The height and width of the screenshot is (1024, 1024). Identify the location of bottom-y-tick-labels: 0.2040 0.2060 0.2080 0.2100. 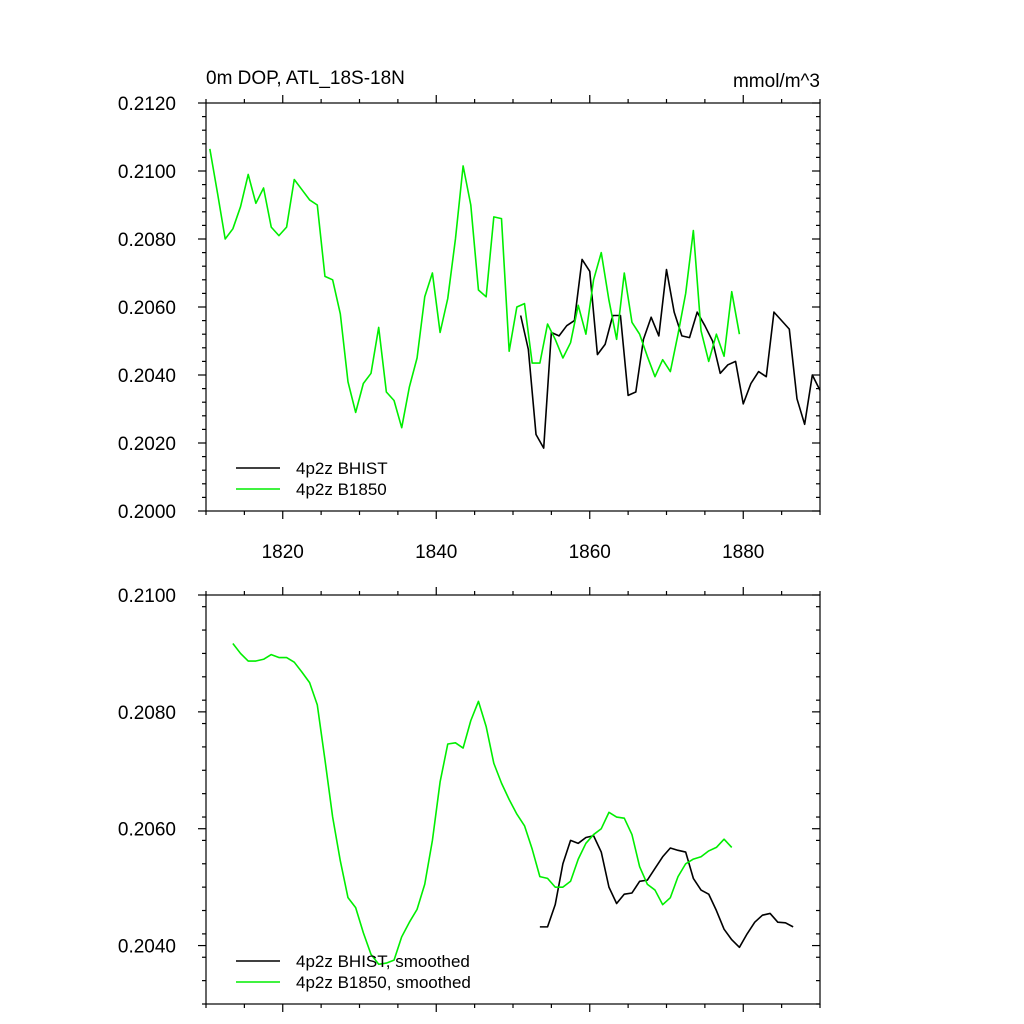
(147, 772).